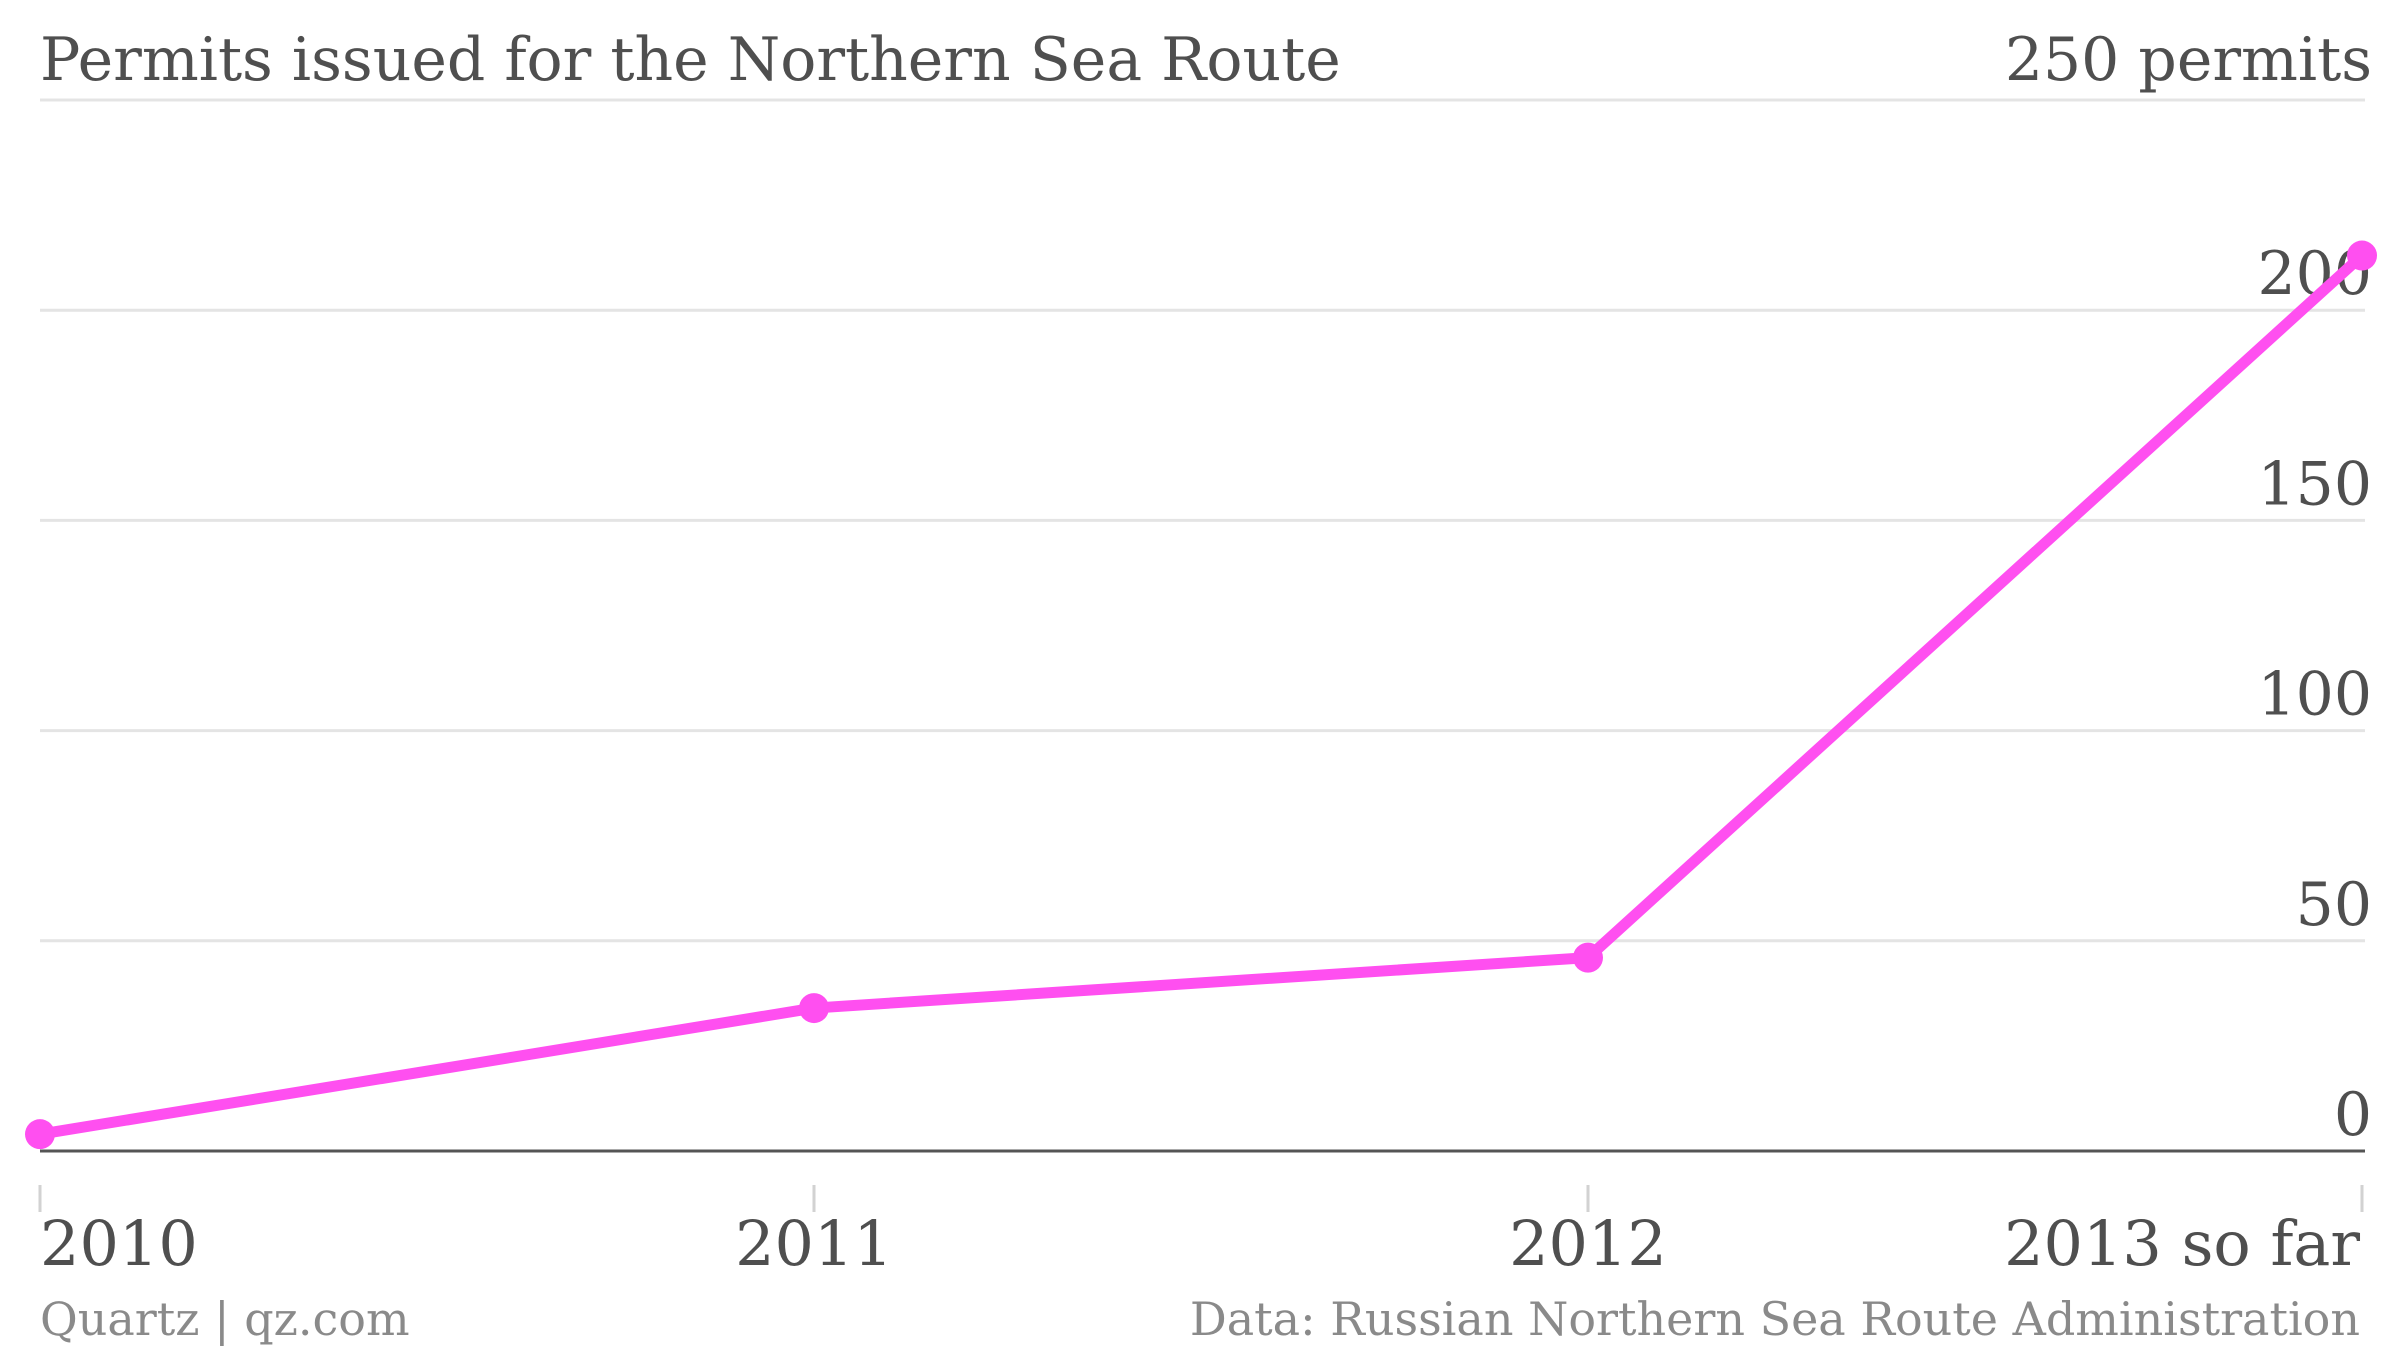 The image size is (2400, 1351). Describe the element at coordinates (119, 1243) in the screenshot. I see `x-tick-label: 2010` at that location.